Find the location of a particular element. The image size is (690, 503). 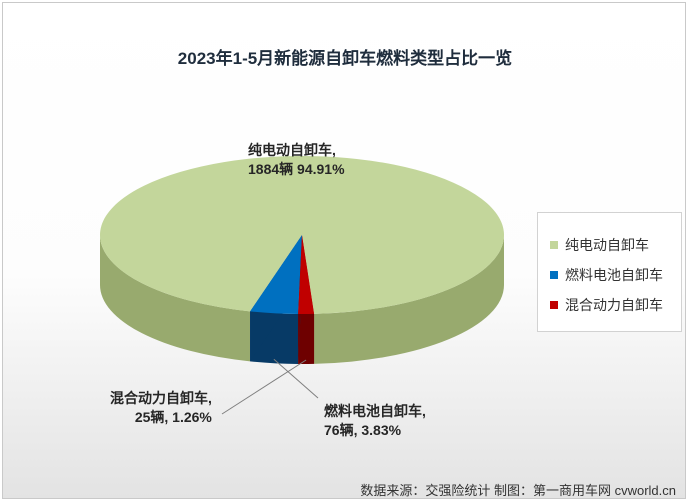

legend-item-hybrid: 混合动力自卸车 is located at coordinates (606, 305).